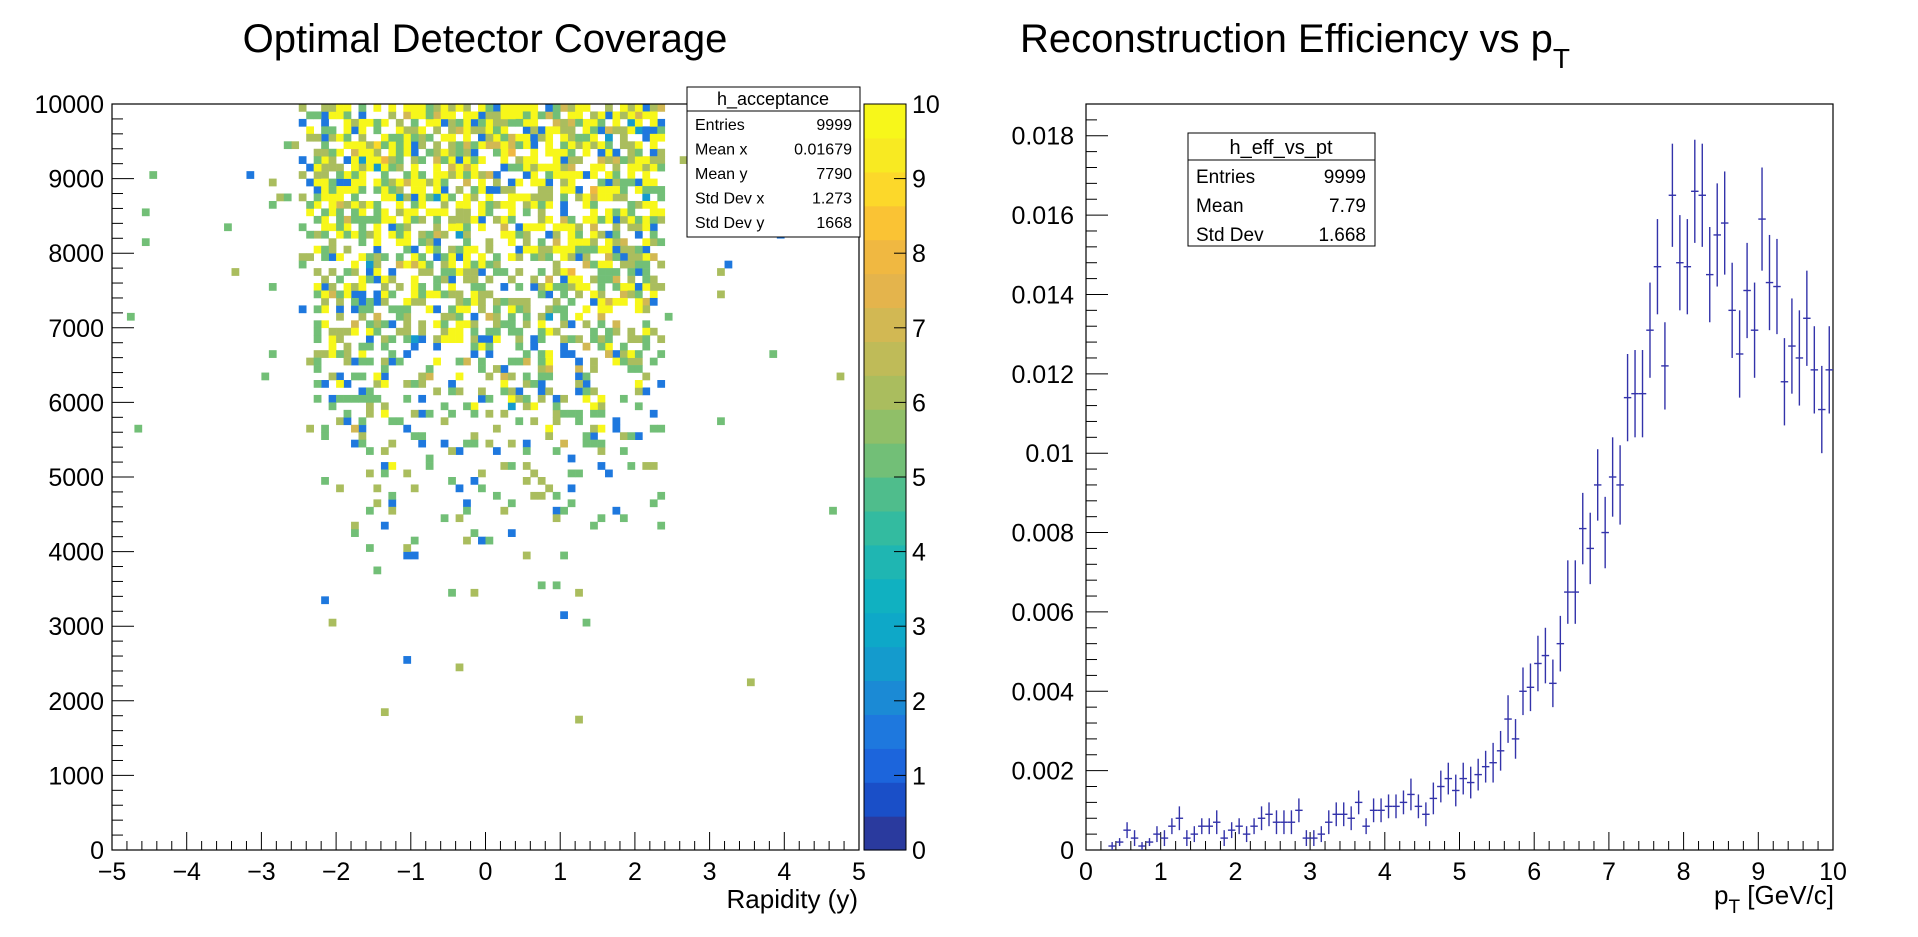 The height and width of the screenshot is (937, 1918). What do you see at coordinates (1684, 872) in the screenshot?
I see `right-x-tick-label: 8` at bounding box center [1684, 872].